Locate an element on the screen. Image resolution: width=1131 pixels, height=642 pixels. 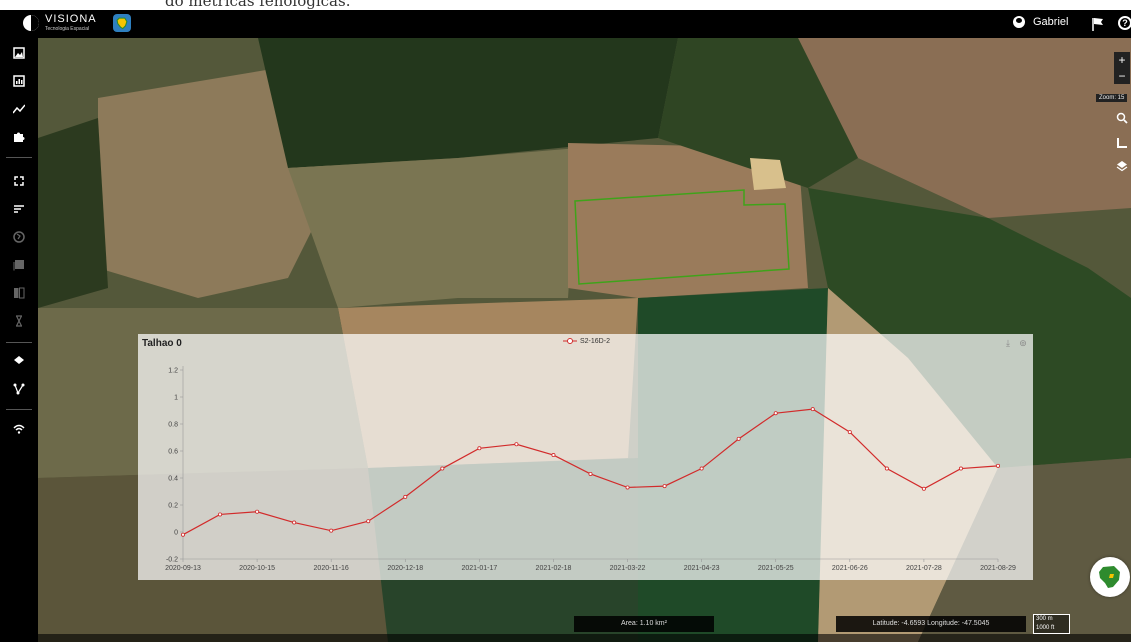
scale-metric: 300 m is located at coordinates (1044, 619).